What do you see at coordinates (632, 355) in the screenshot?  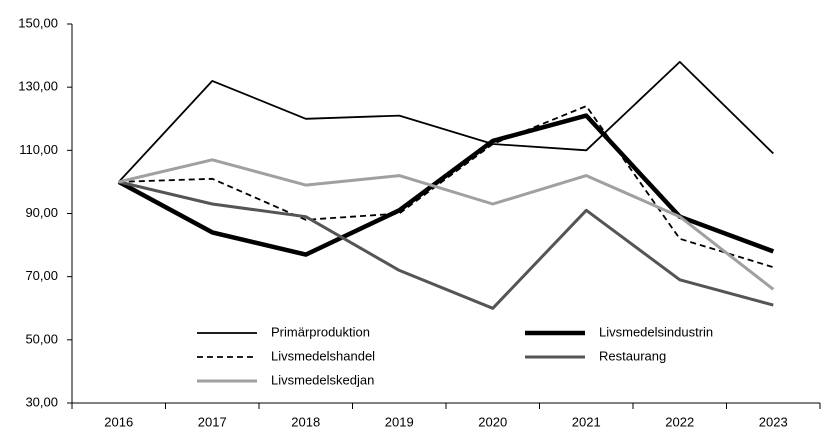 I see `legend-label: Restaurang` at bounding box center [632, 355].